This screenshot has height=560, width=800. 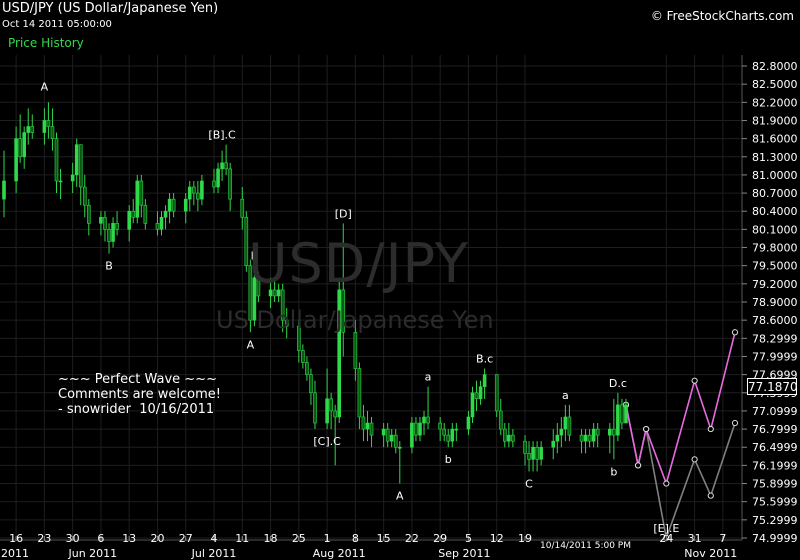 What do you see at coordinates (299, 538) in the screenshot?
I see `time-tick-label: 25` at bounding box center [299, 538].